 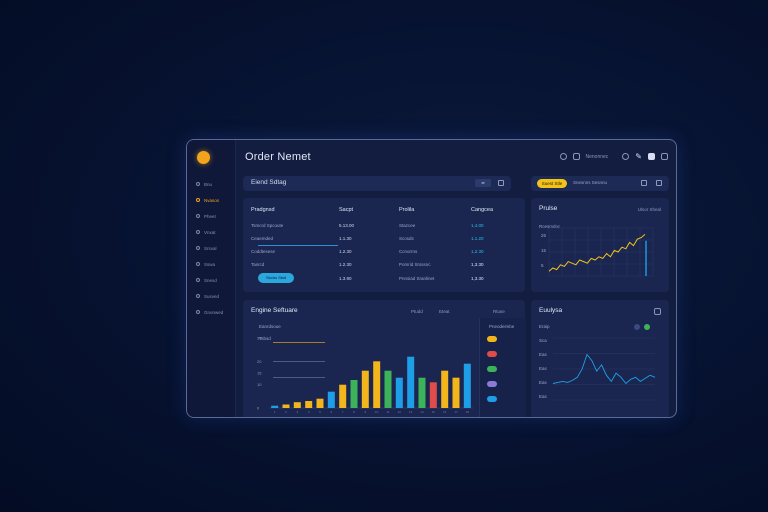 I want to click on y-tick-label: 10, so click(x=259, y=384).